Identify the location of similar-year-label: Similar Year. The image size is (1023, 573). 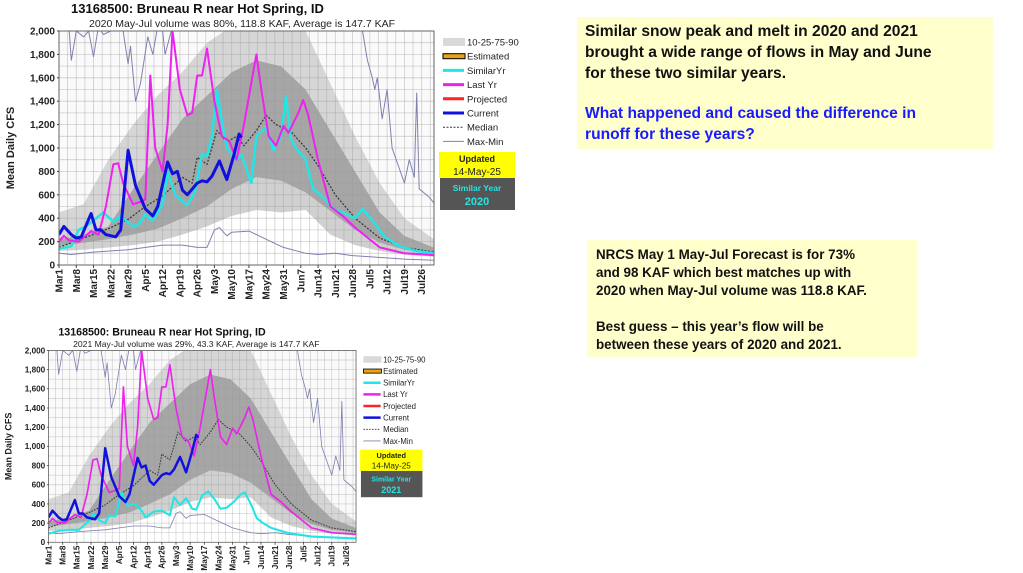
(391, 480).